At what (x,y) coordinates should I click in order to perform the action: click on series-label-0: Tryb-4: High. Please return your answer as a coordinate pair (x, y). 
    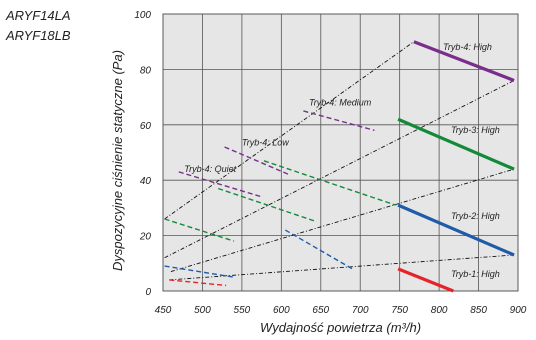
    Looking at the image, I should click on (467, 47).